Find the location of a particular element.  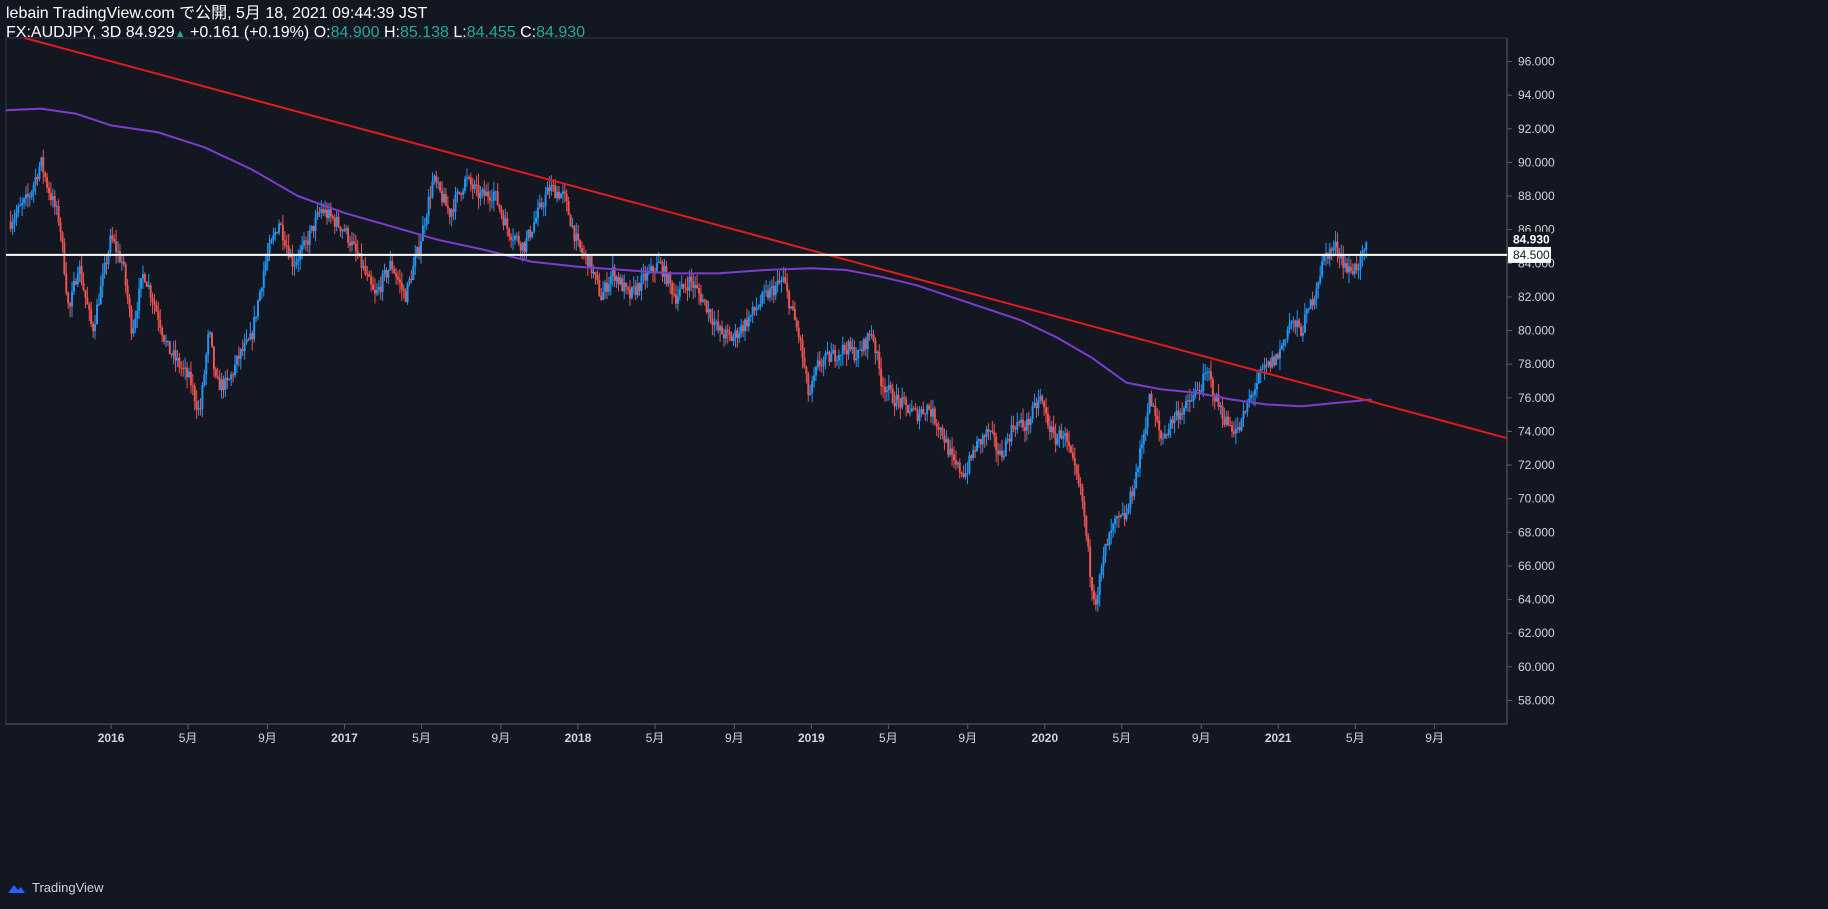

y-tick-label: 64.000 is located at coordinates (1536, 600).